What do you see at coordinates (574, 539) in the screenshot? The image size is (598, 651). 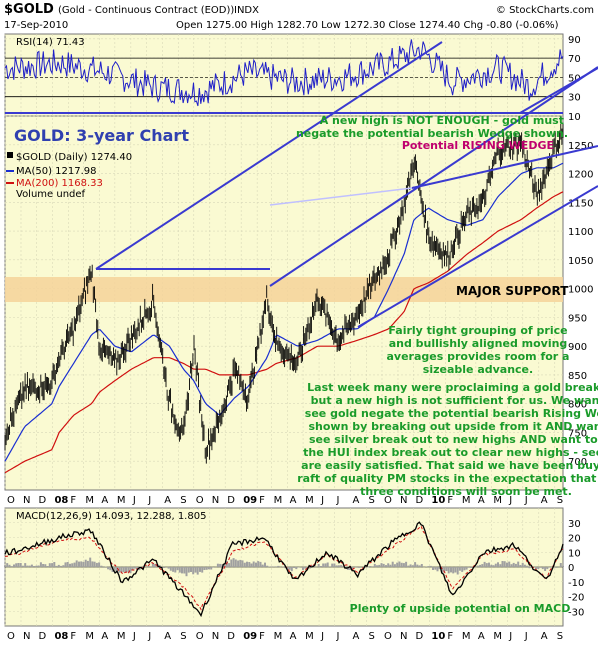 I see `macd-y-tick: 20` at bounding box center [574, 539].